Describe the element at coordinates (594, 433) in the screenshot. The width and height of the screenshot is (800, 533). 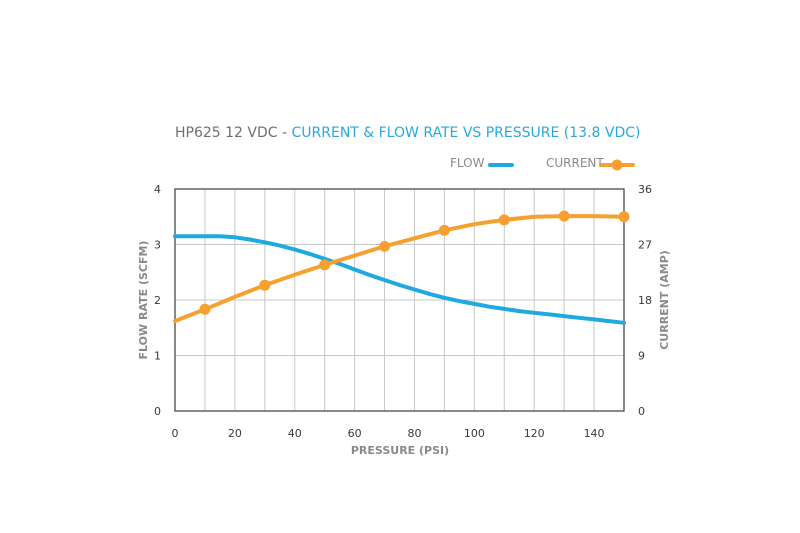
I see `x-tick-label: 140` at that location.